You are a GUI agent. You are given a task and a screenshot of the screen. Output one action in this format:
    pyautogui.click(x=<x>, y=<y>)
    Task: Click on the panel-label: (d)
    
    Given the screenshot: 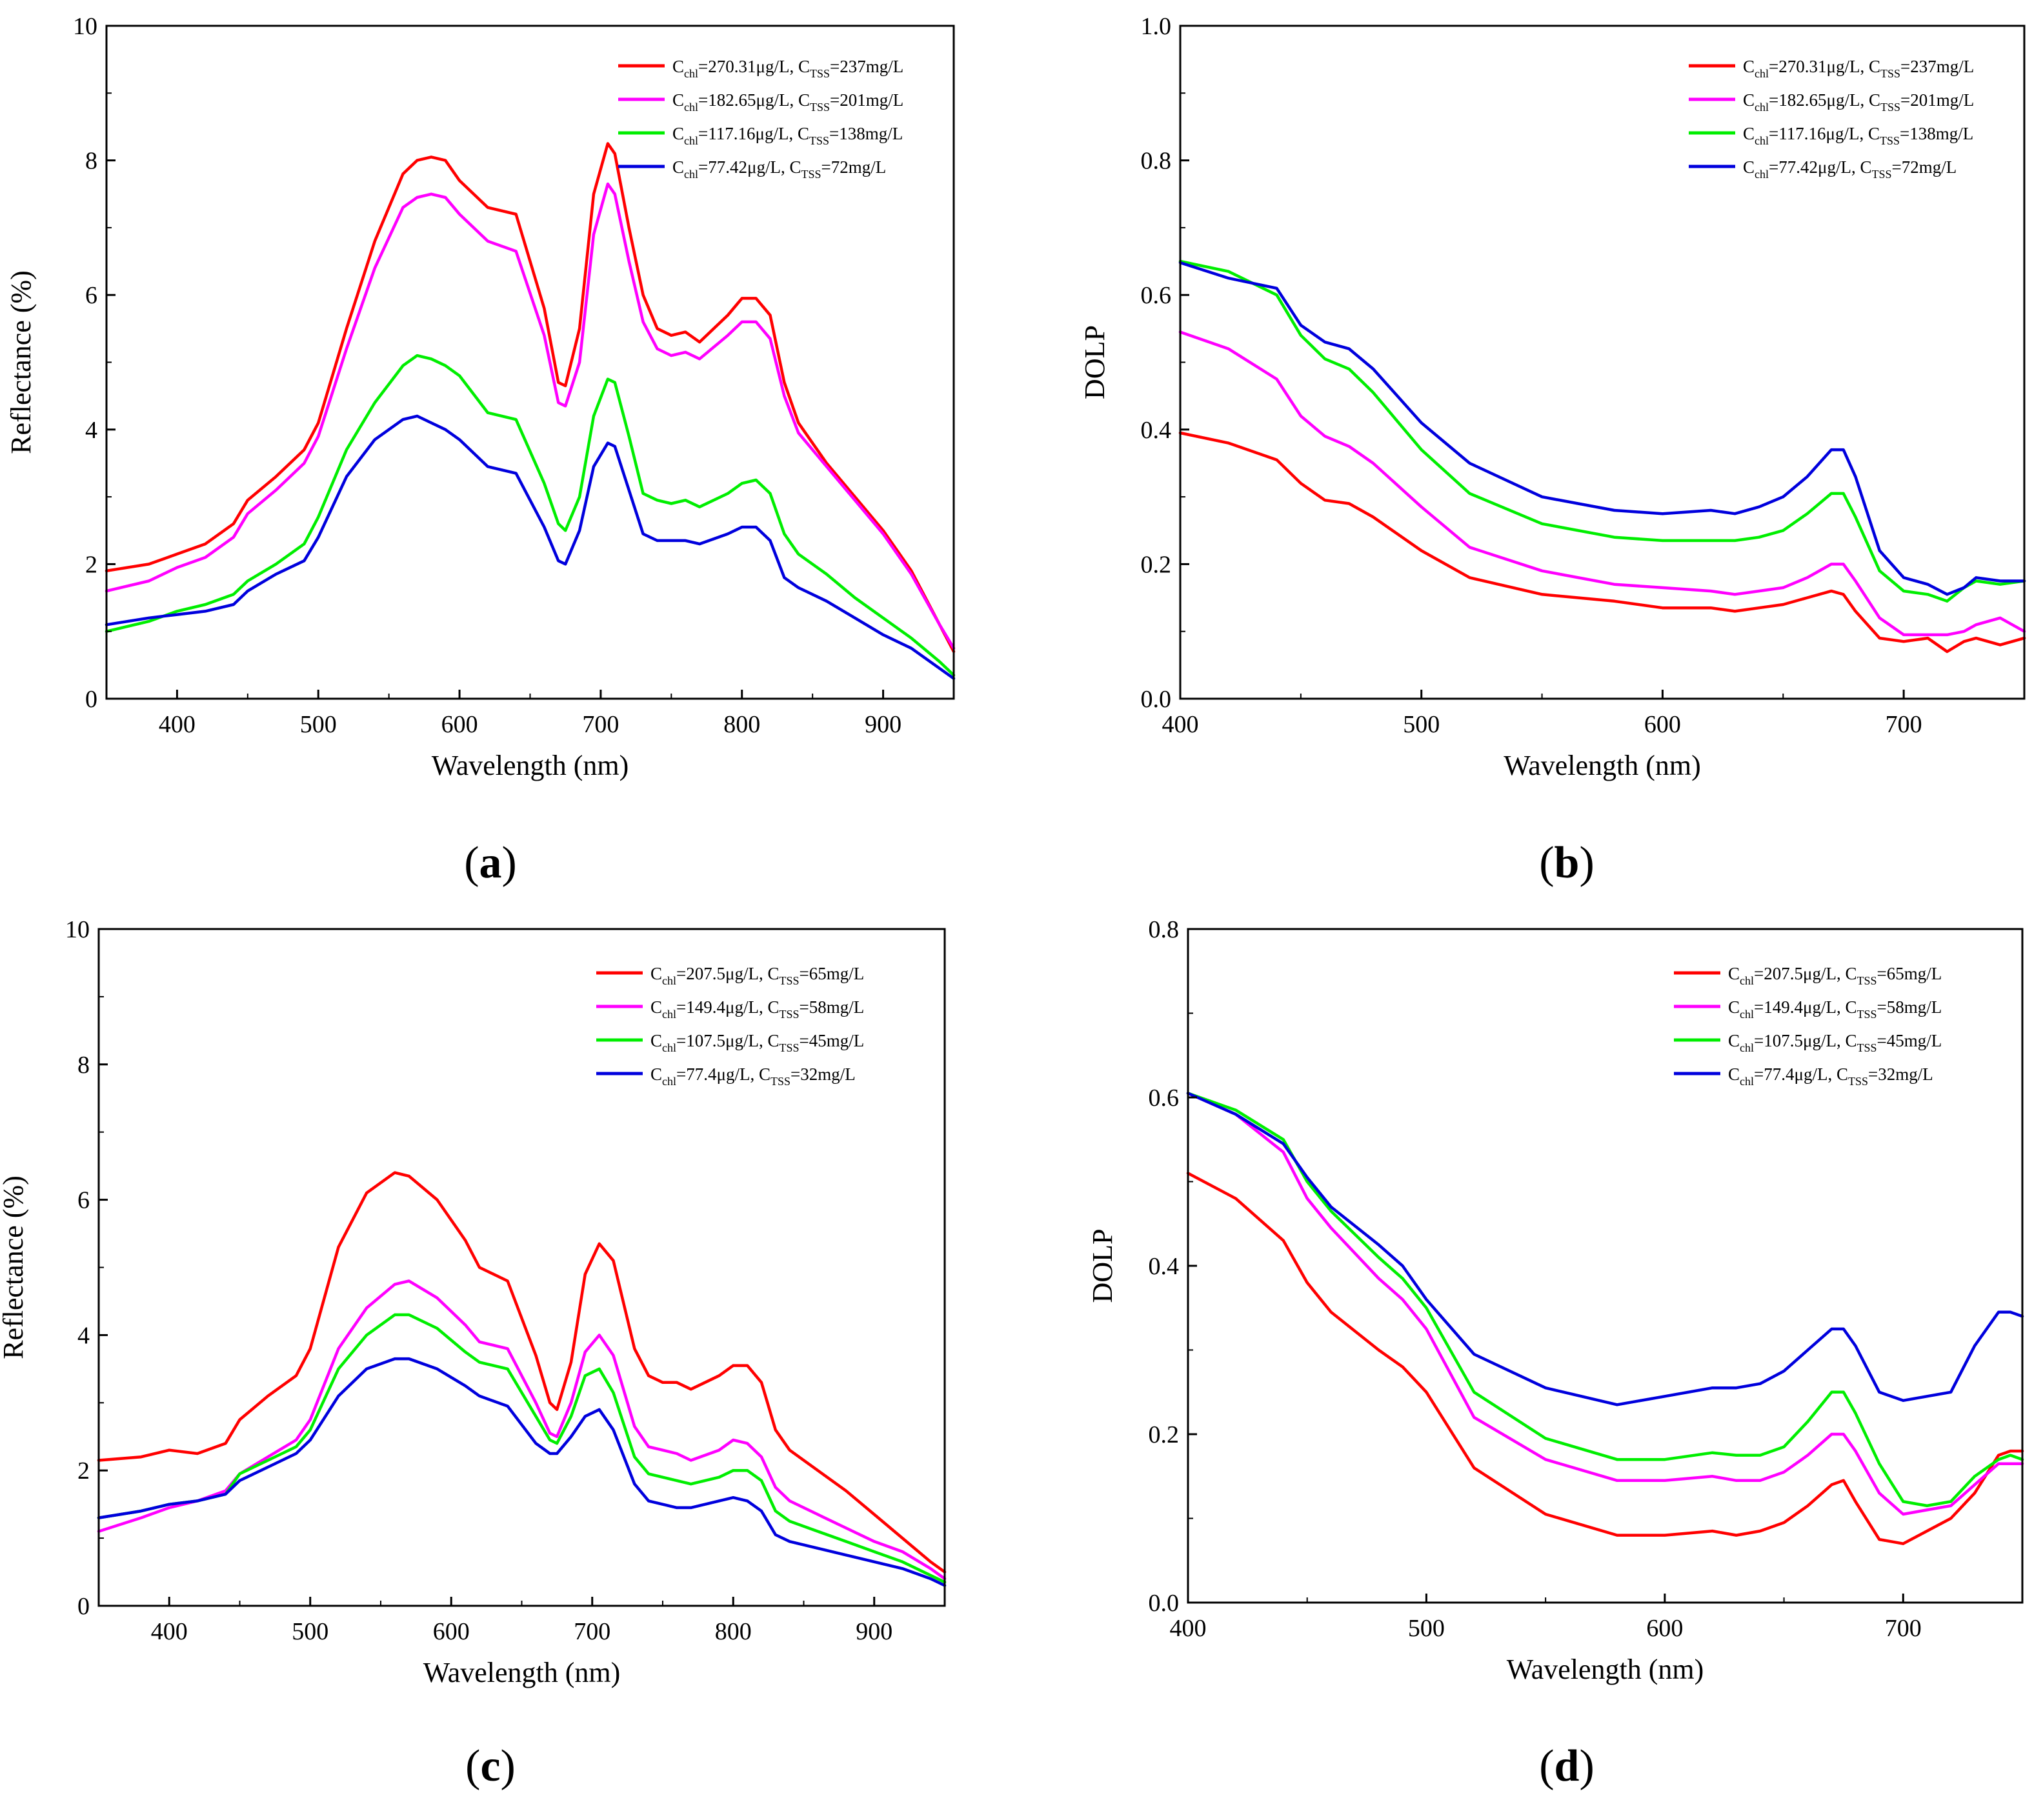 What is the action you would take?
    pyautogui.click(x=1567, y=1766)
    